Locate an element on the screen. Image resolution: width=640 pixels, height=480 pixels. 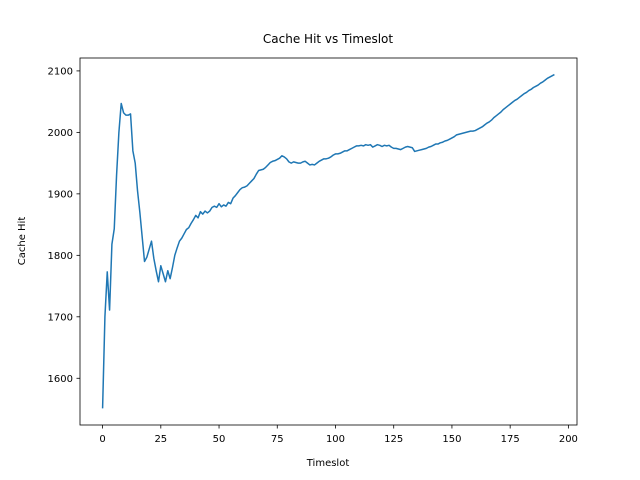
chart-title: Cache Hit vs Timeslot is located at coordinates (328, 39).